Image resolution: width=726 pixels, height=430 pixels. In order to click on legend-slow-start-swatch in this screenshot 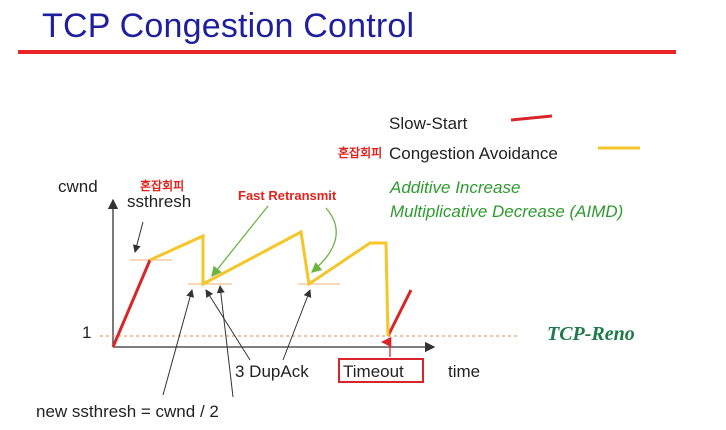, I will do `click(531, 118)`.